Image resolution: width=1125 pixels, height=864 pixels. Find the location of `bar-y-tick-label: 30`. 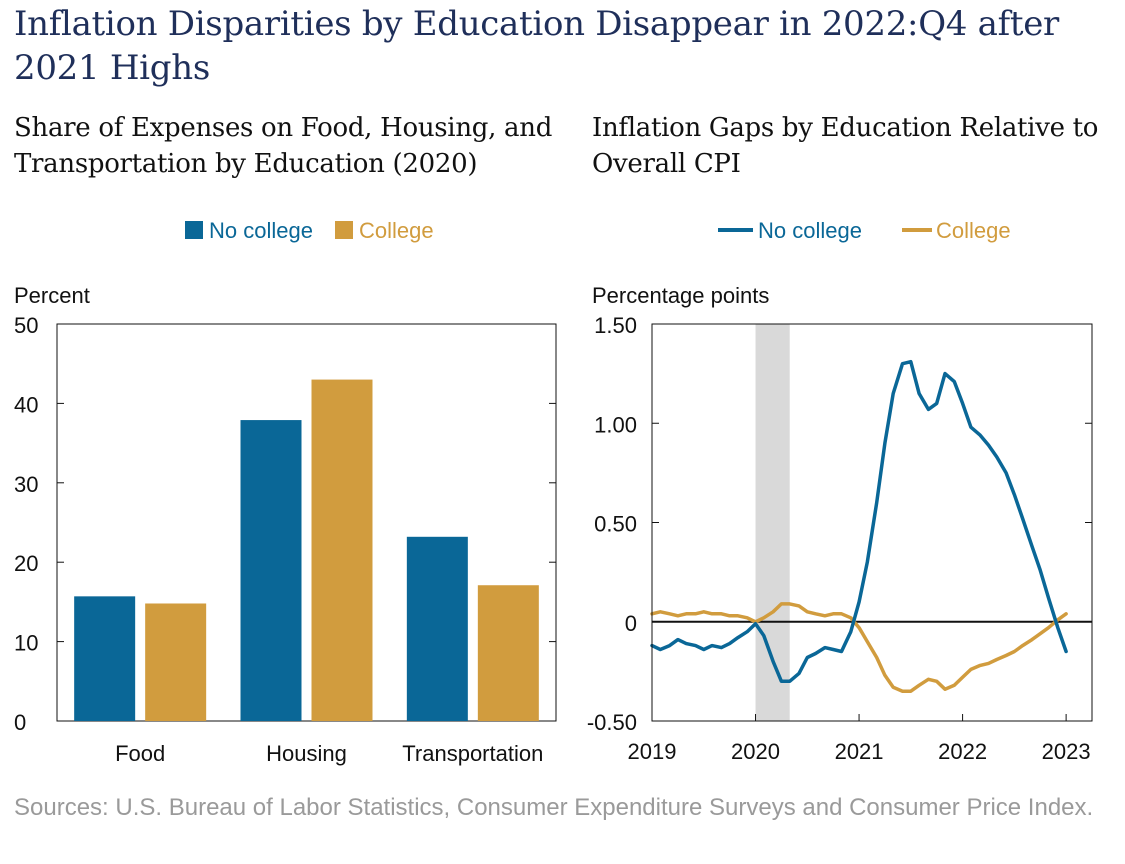

bar-y-tick-label: 30 is located at coordinates (26, 484).